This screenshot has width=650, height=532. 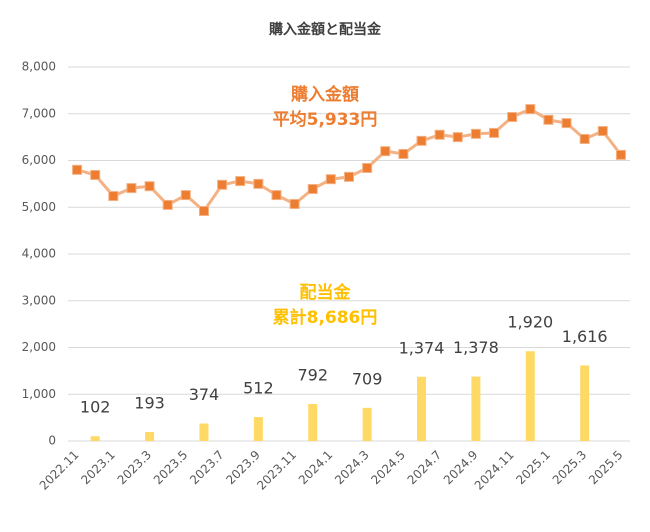 What do you see at coordinates (149, 402) in the screenshot?
I see `data-label: 193` at bounding box center [149, 402].